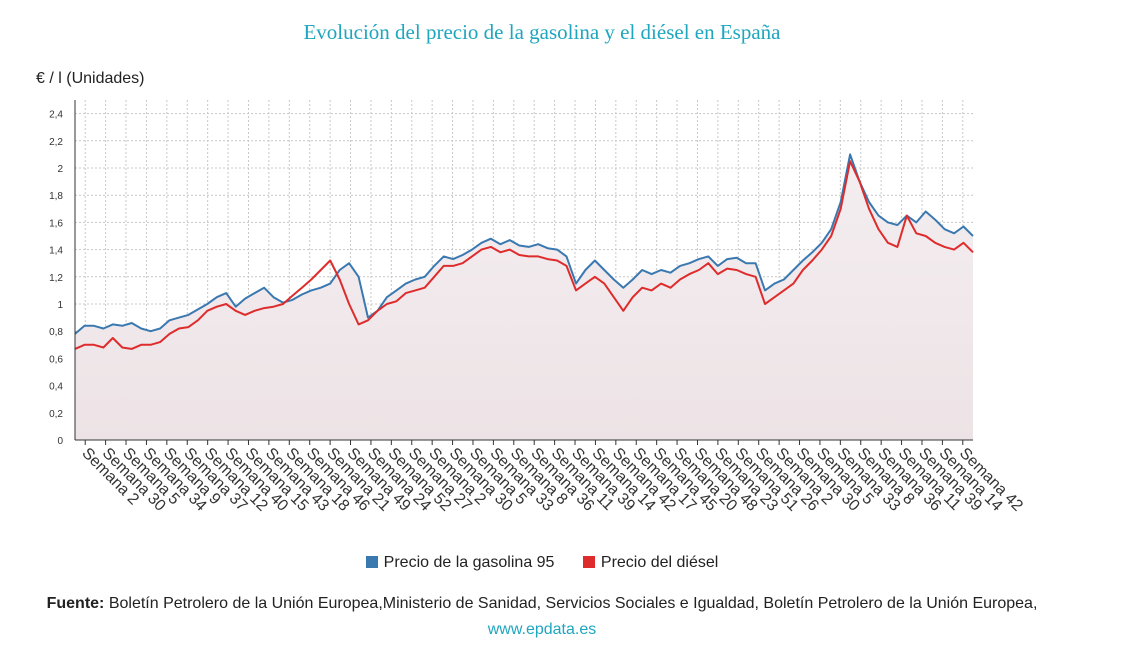 The width and height of the screenshot is (1135, 649). I want to click on y-tick-label: 1,6, so click(56, 223).